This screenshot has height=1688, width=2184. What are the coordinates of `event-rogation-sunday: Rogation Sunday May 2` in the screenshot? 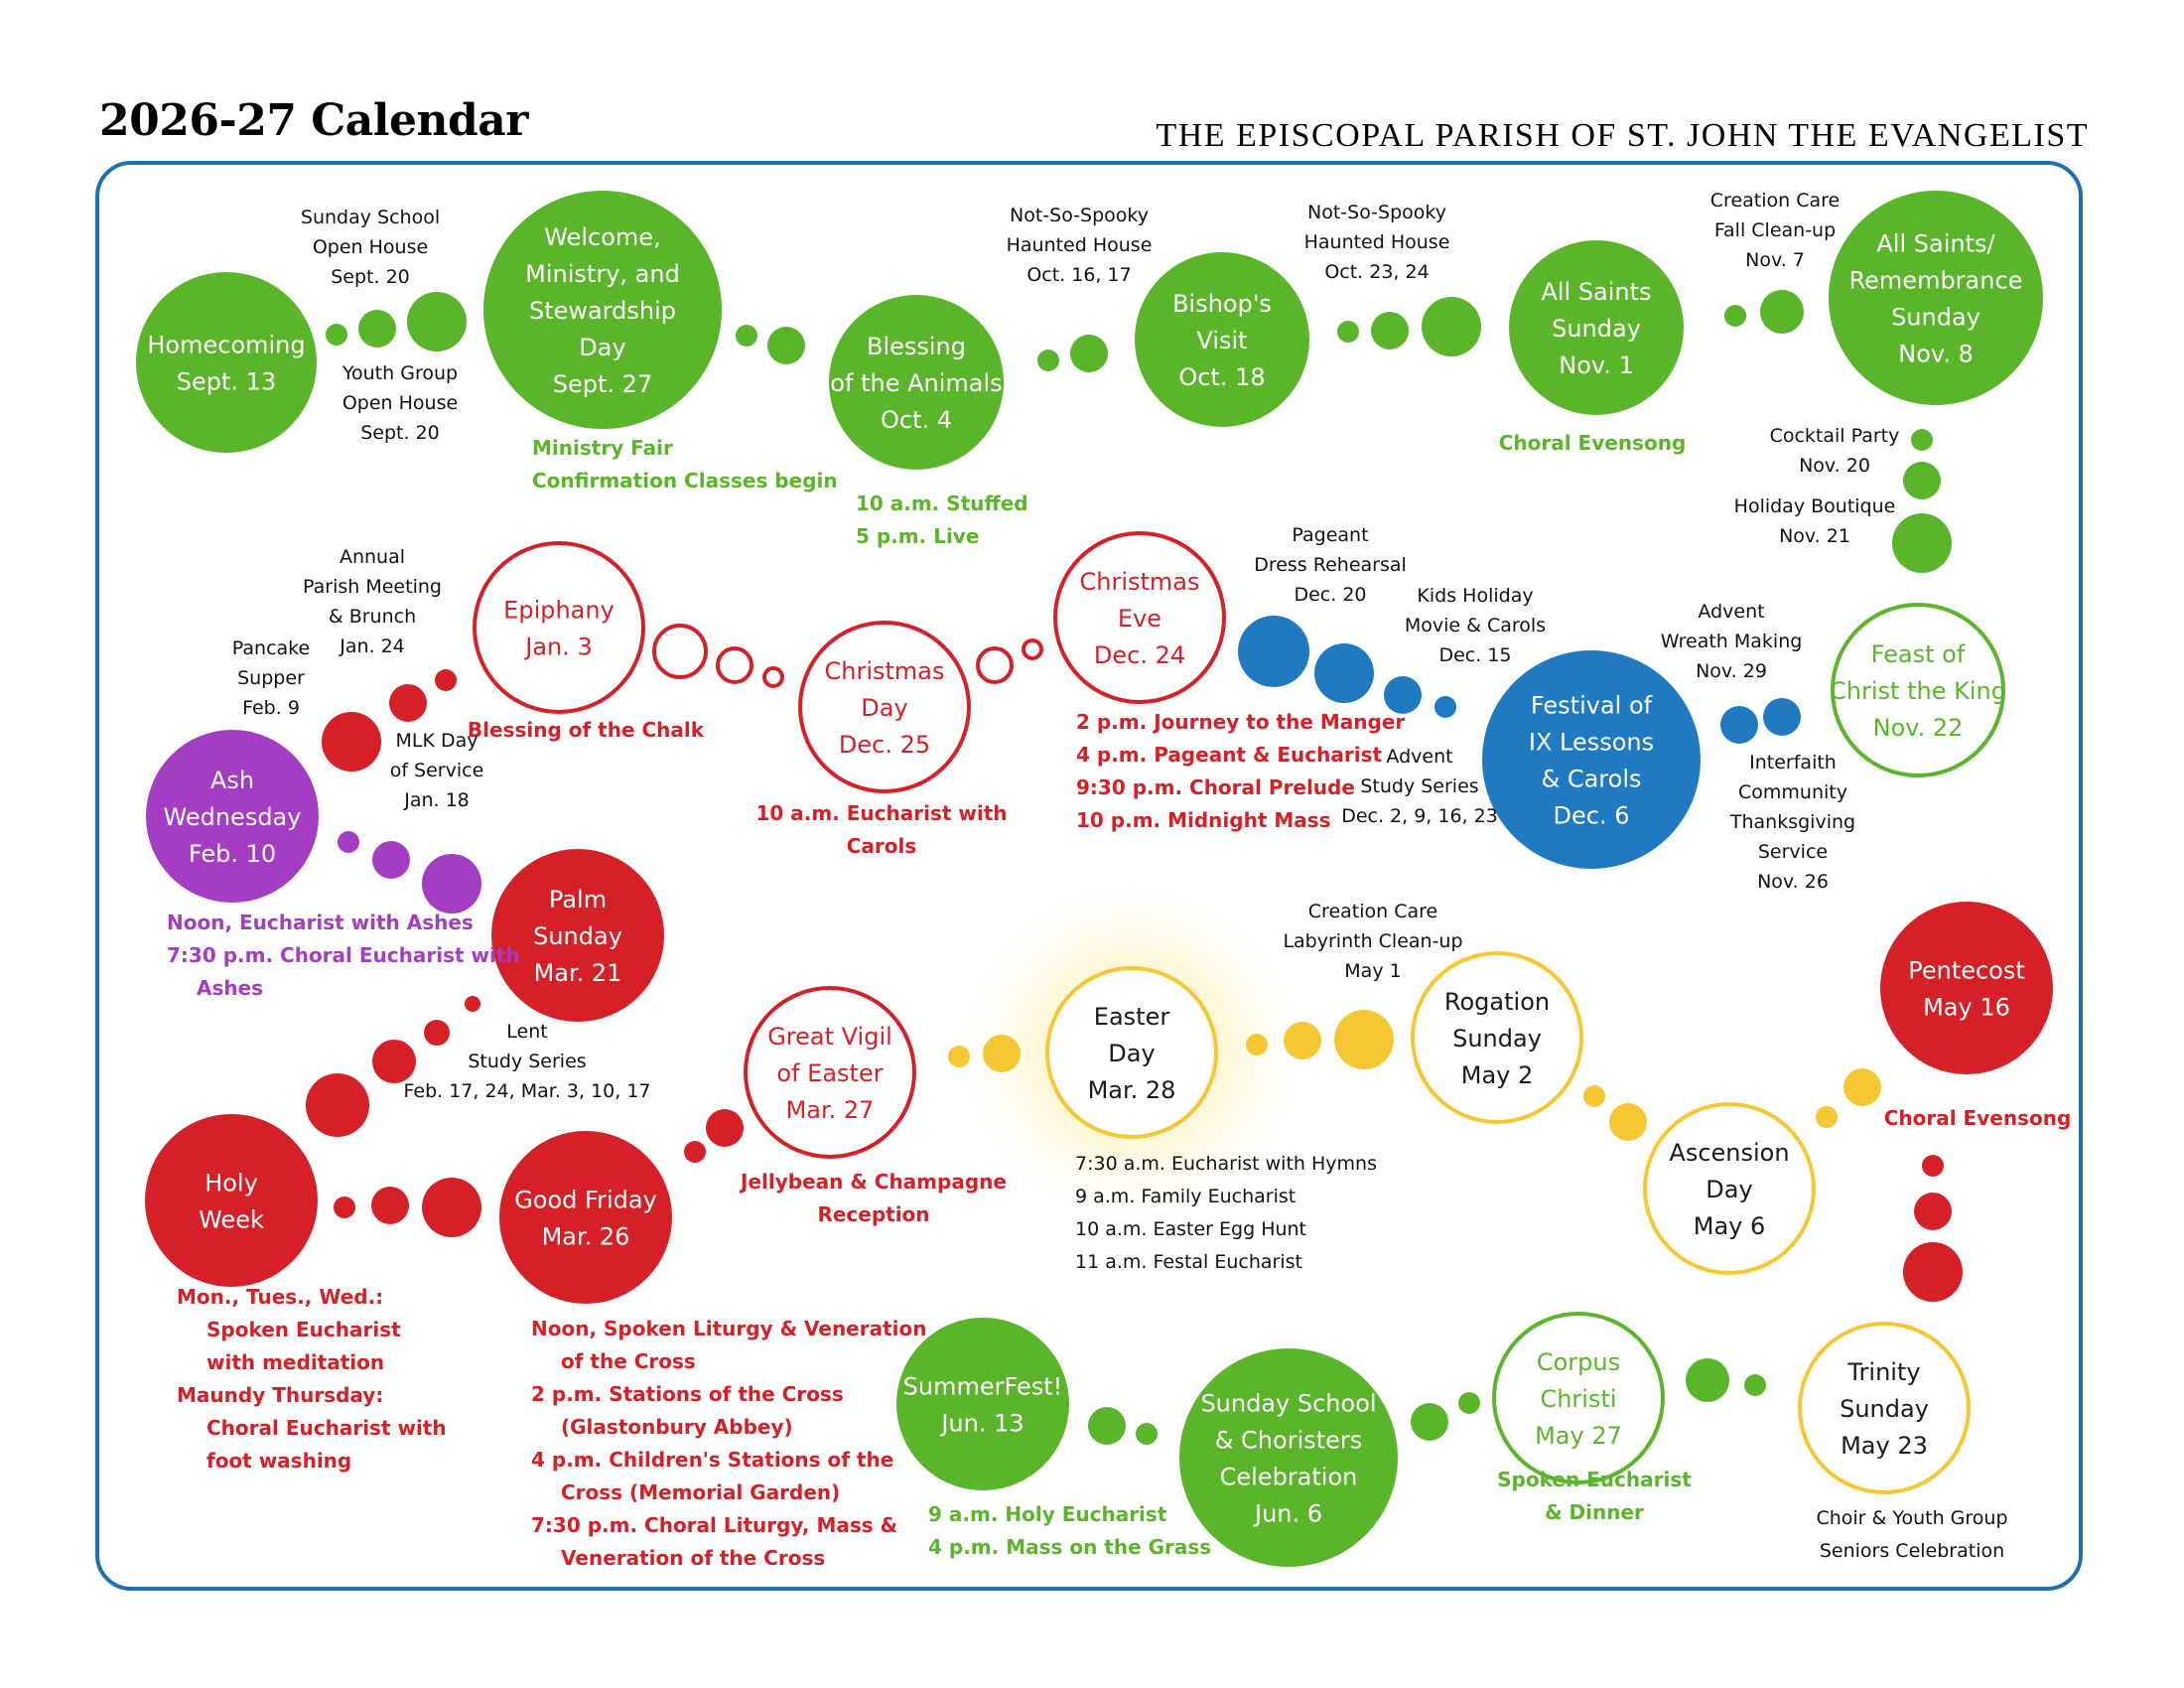 It's located at (1497, 1037).